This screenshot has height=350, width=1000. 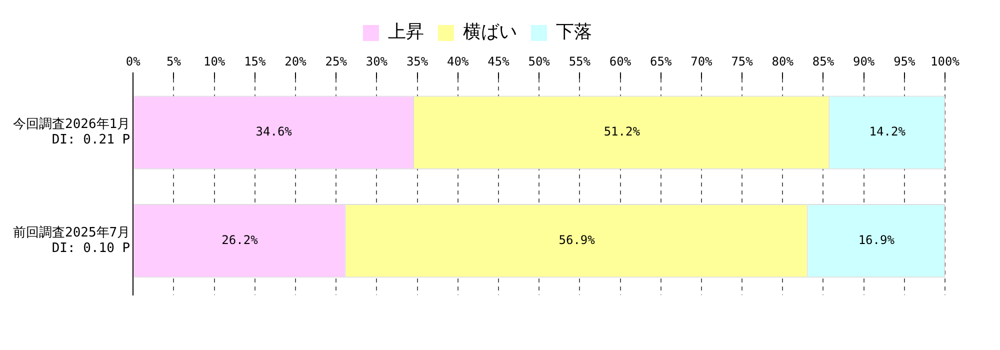 What do you see at coordinates (499, 61) in the screenshot?
I see `x-tick-label: 45%` at bounding box center [499, 61].